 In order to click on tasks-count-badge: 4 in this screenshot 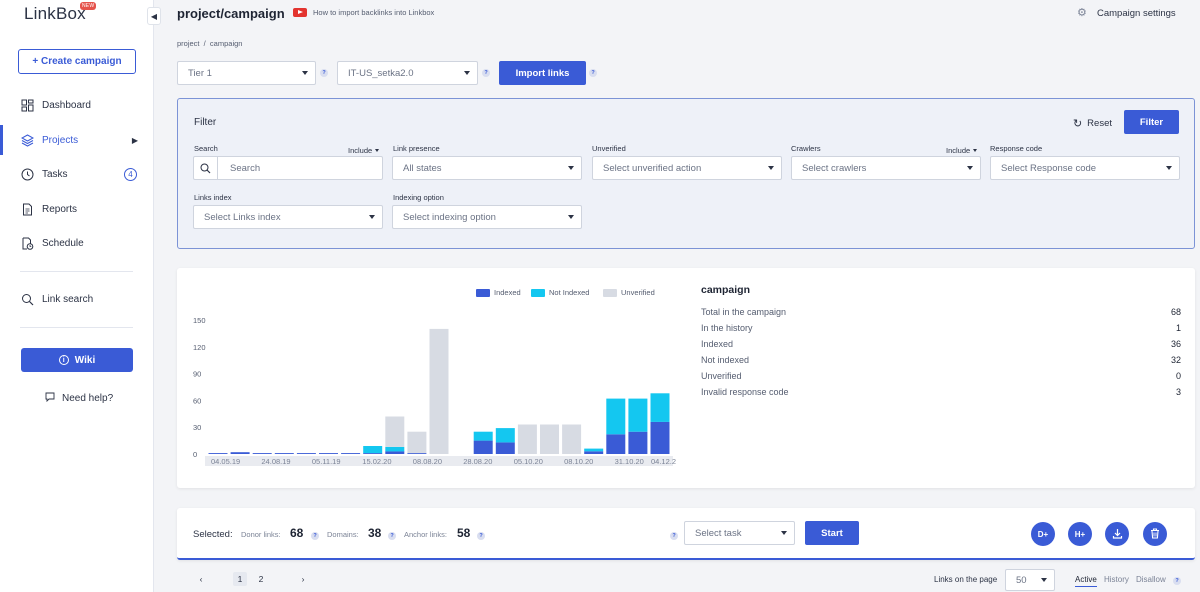, I will do `click(130, 174)`.